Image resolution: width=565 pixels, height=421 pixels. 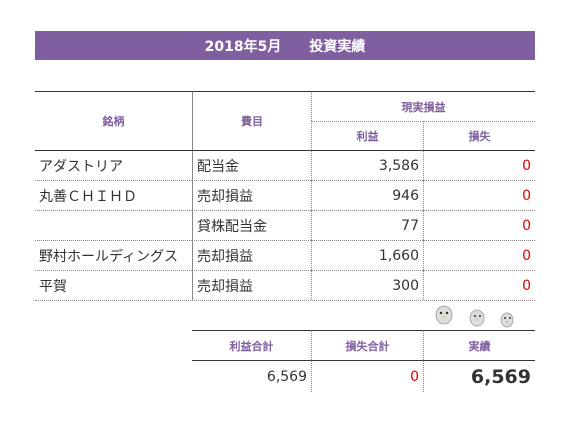 What do you see at coordinates (367, 255) in the screenshot?
I see `profit: 1,660` at bounding box center [367, 255].